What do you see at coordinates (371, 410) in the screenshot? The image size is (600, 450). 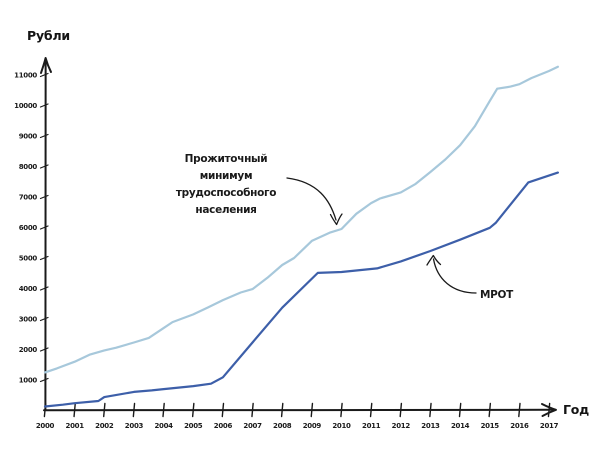 I see `x-tick-2011` at bounding box center [371, 410].